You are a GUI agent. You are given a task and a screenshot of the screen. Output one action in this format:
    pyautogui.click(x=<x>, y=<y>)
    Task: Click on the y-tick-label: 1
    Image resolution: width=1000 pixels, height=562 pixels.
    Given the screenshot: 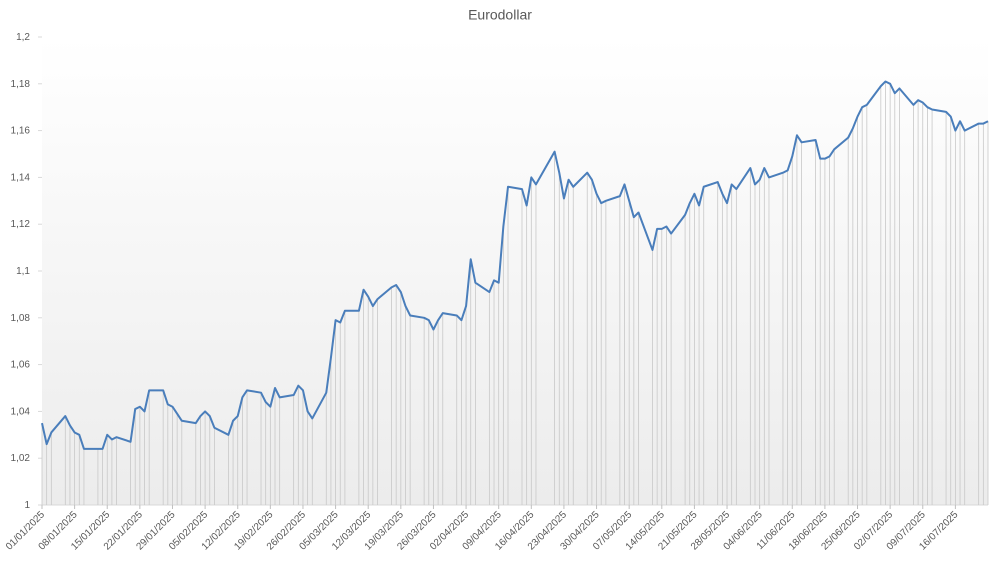 What is the action you would take?
    pyautogui.click(x=27, y=505)
    